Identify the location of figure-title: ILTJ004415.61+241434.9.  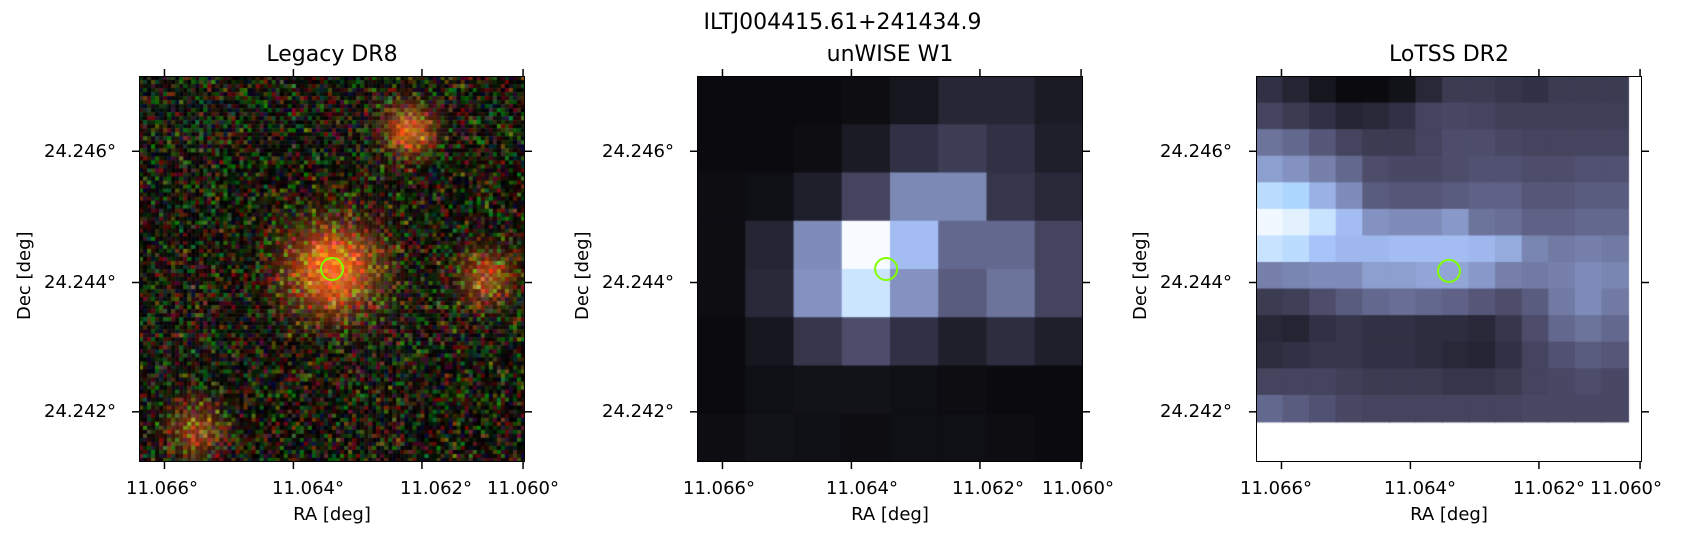
(842, 22).